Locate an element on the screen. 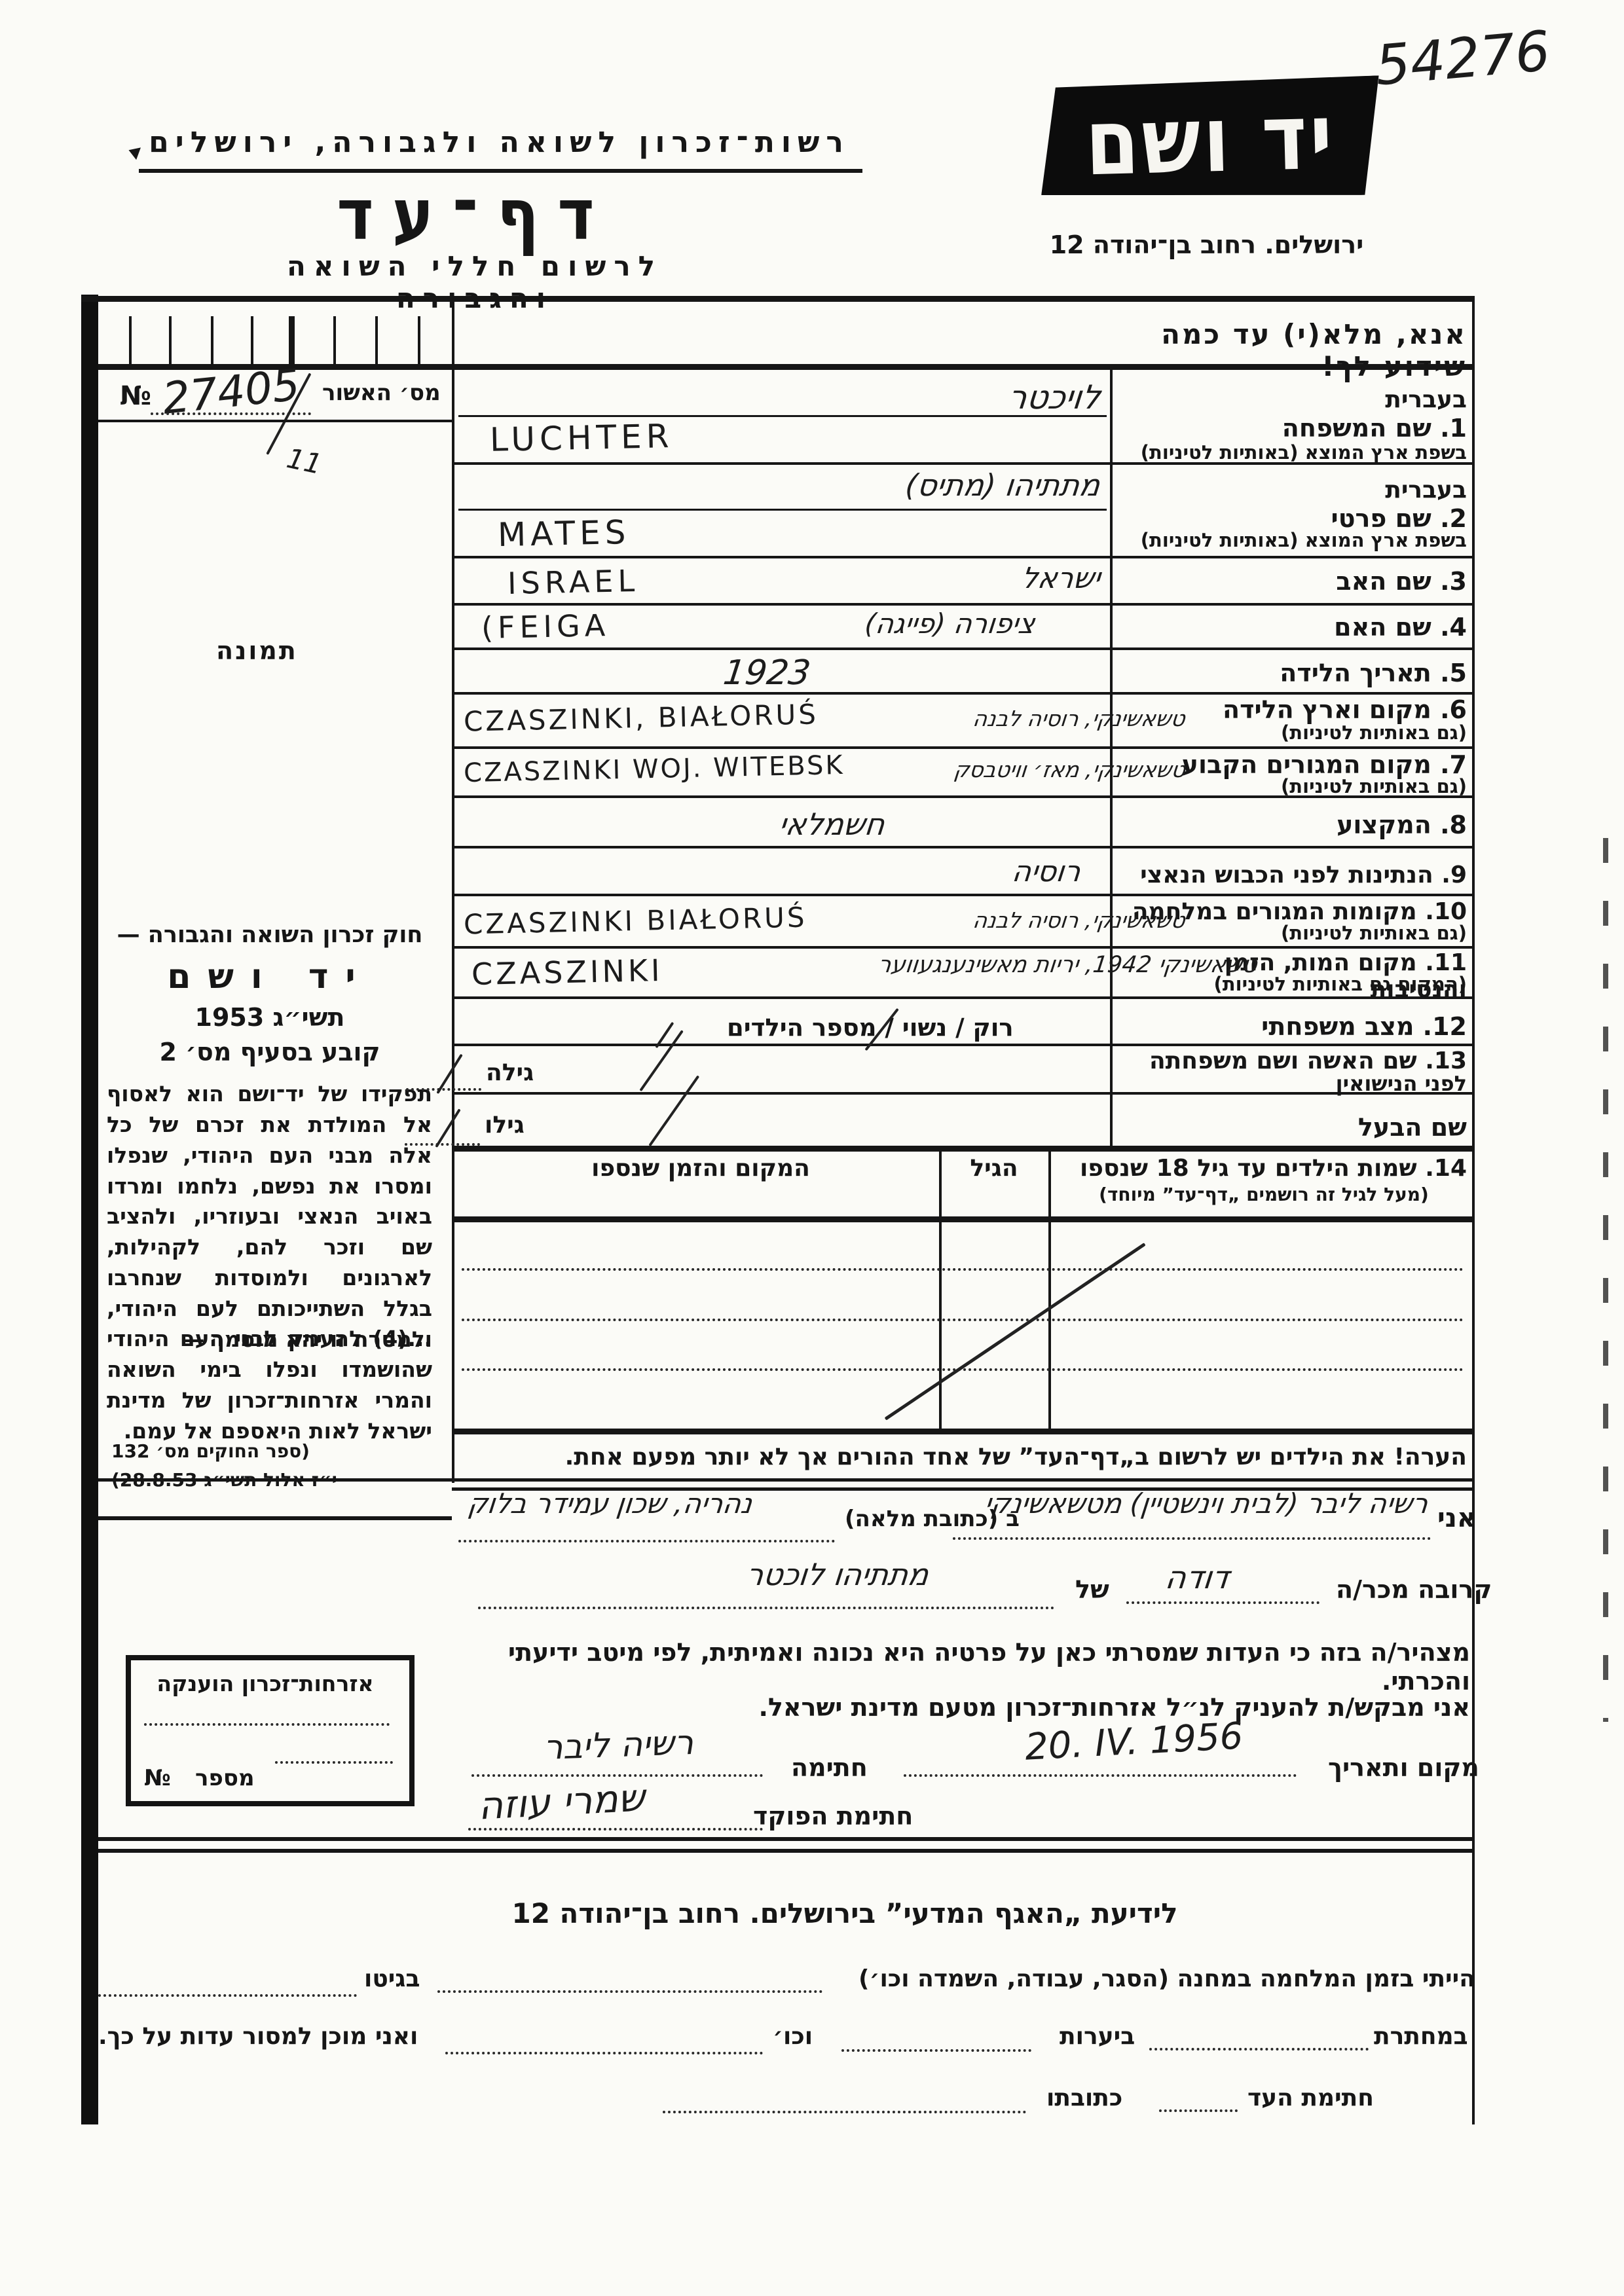 This screenshot has height=2296, width=1624. age-col-header: הגיל is located at coordinates (994, 1168).